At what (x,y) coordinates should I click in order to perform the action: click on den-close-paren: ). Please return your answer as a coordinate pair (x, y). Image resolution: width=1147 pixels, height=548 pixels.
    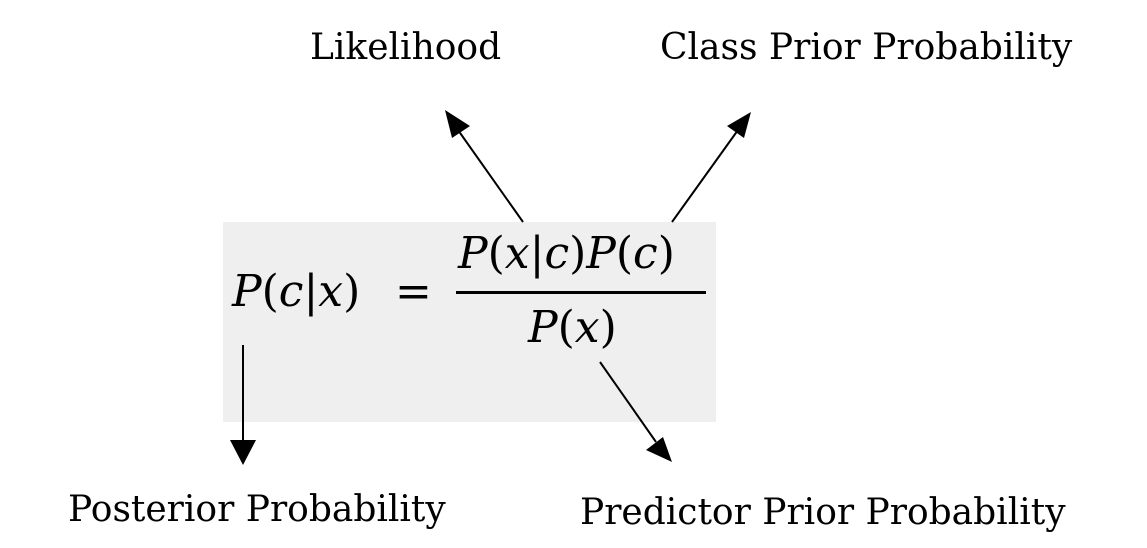
    Looking at the image, I should click on (608, 327).